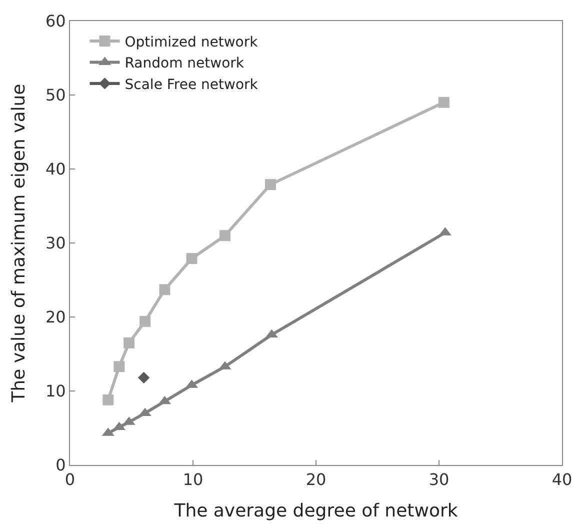 The width and height of the screenshot is (584, 529). What do you see at coordinates (61, 465) in the screenshot?
I see `y-tick-label: 0` at bounding box center [61, 465].